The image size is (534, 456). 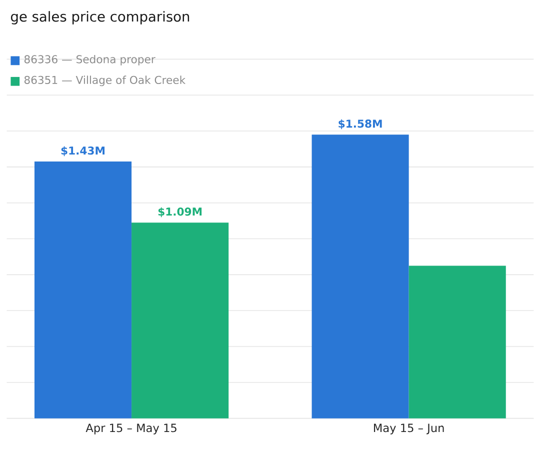 I want to click on chart-title: ge sales price comparison, so click(x=100, y=18).